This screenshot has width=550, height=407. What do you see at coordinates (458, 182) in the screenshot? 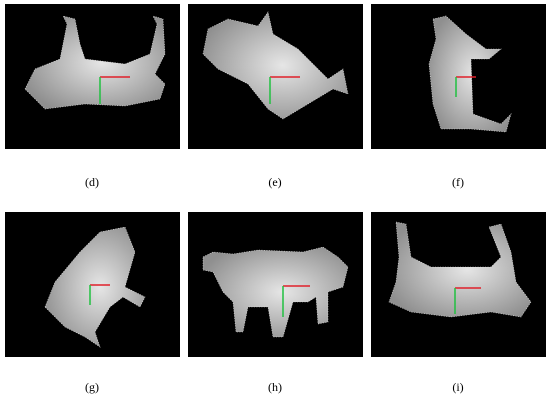
I see `panel-label: (f)` at bounding box center [458, 182].